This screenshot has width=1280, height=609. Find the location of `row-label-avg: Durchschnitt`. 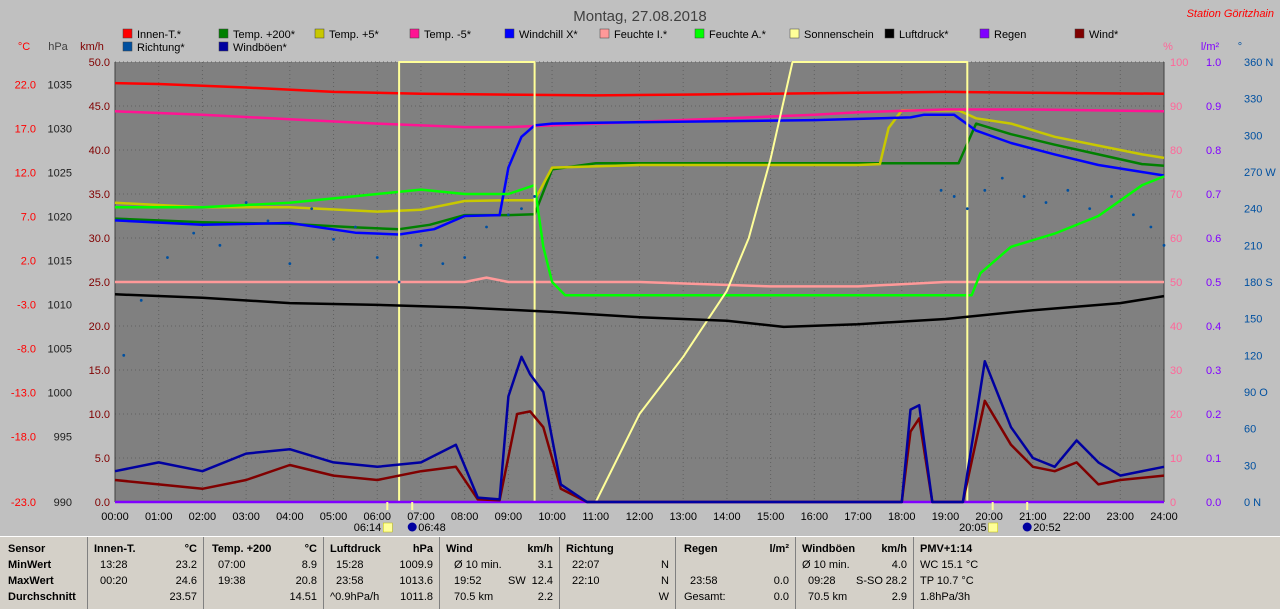

row-label-avg: Durchschnitt is located at coordinates (42, 597).